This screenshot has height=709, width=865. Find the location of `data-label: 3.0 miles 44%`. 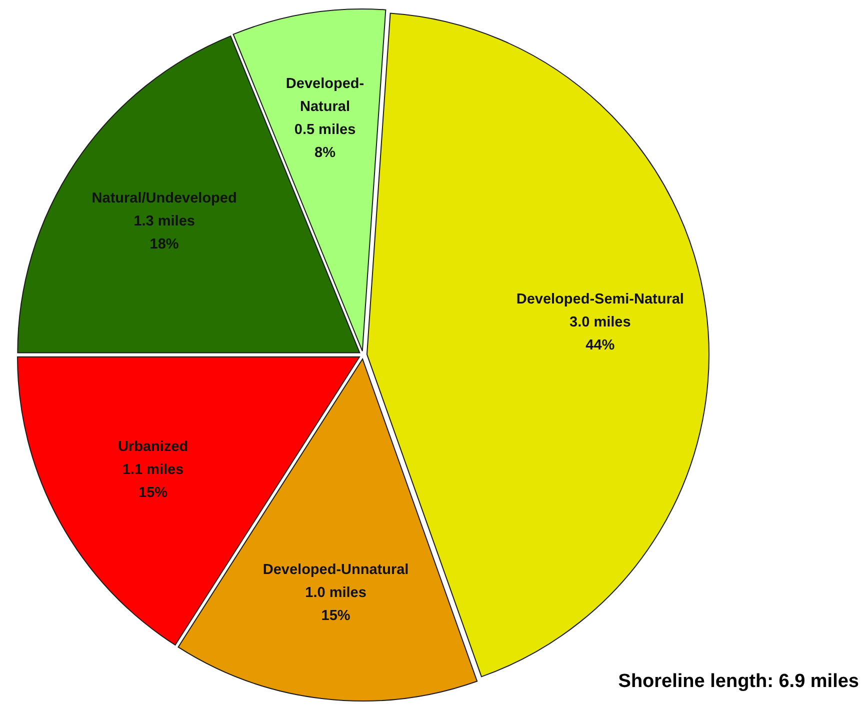

data-label: 3.0 miles 44% is located at coordinates (600, 334).